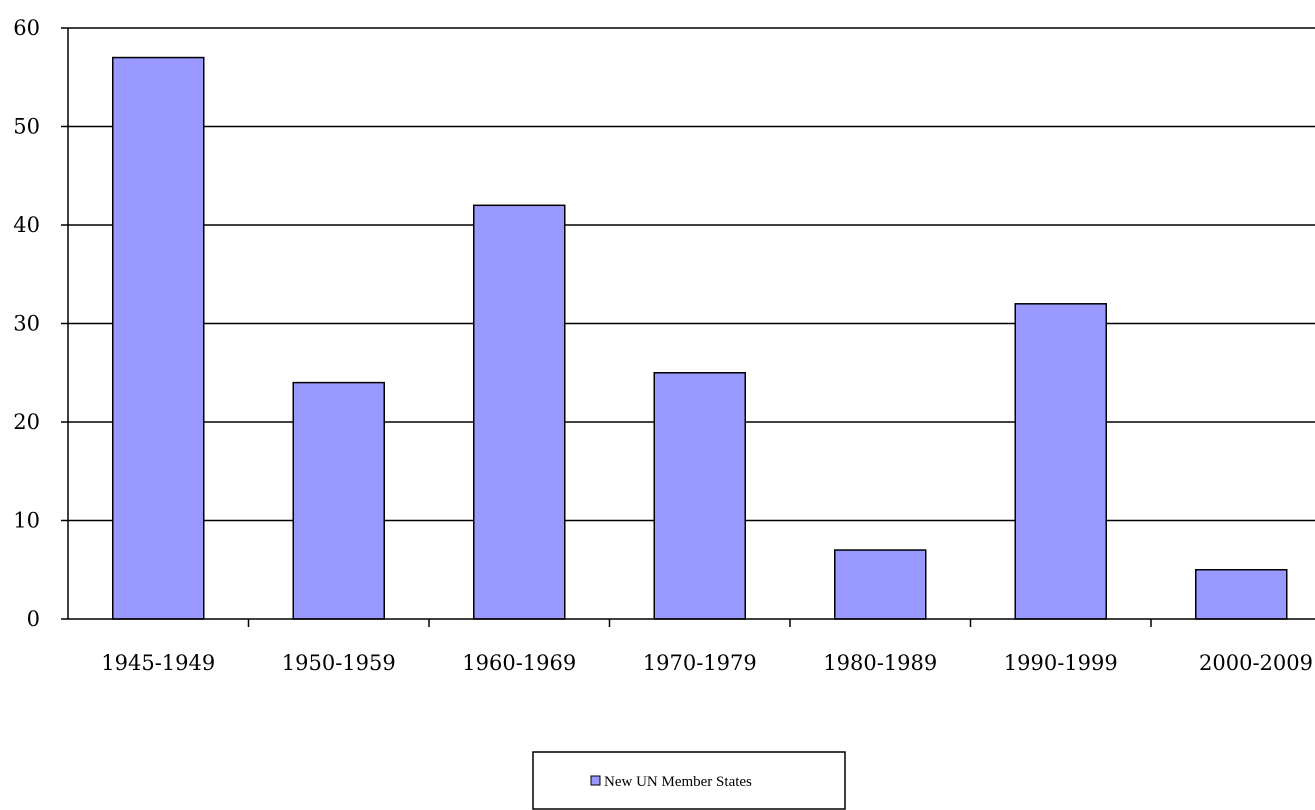 The image size is (1315, 810). What do you see at coordinates (699, 496) in the screenshot?
I see `bar-1970-1979` at bounding box center [699, 496].